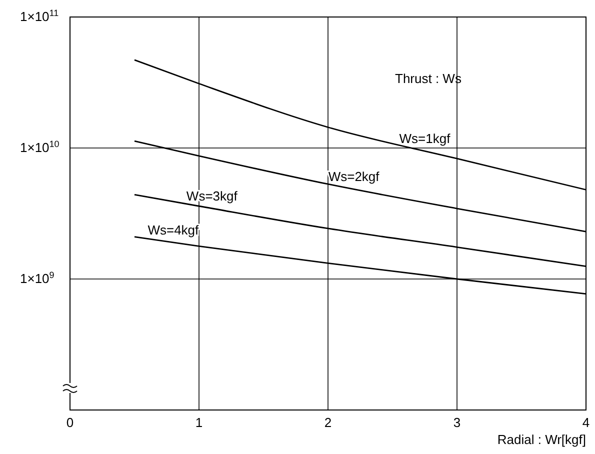  Describe the element at coordinates (40, 147) in the screenshot. I see `y-tick-label: 1×10$^{10}$` at that location.